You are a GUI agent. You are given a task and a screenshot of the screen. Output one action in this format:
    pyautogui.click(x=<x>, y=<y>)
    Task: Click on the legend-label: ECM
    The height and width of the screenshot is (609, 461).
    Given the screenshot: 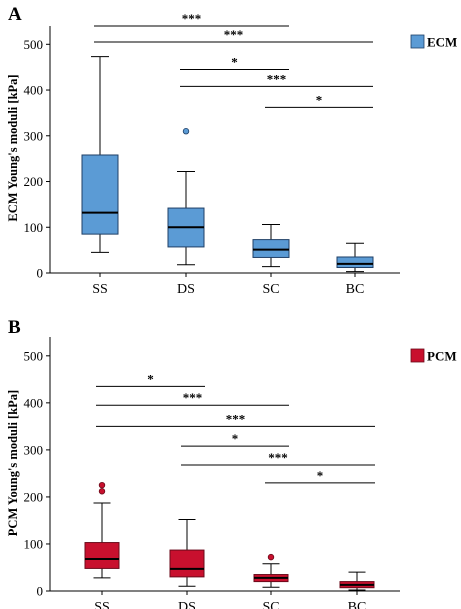 What is the action you would take?
    pyautogui.click(x=442, y=42)
    